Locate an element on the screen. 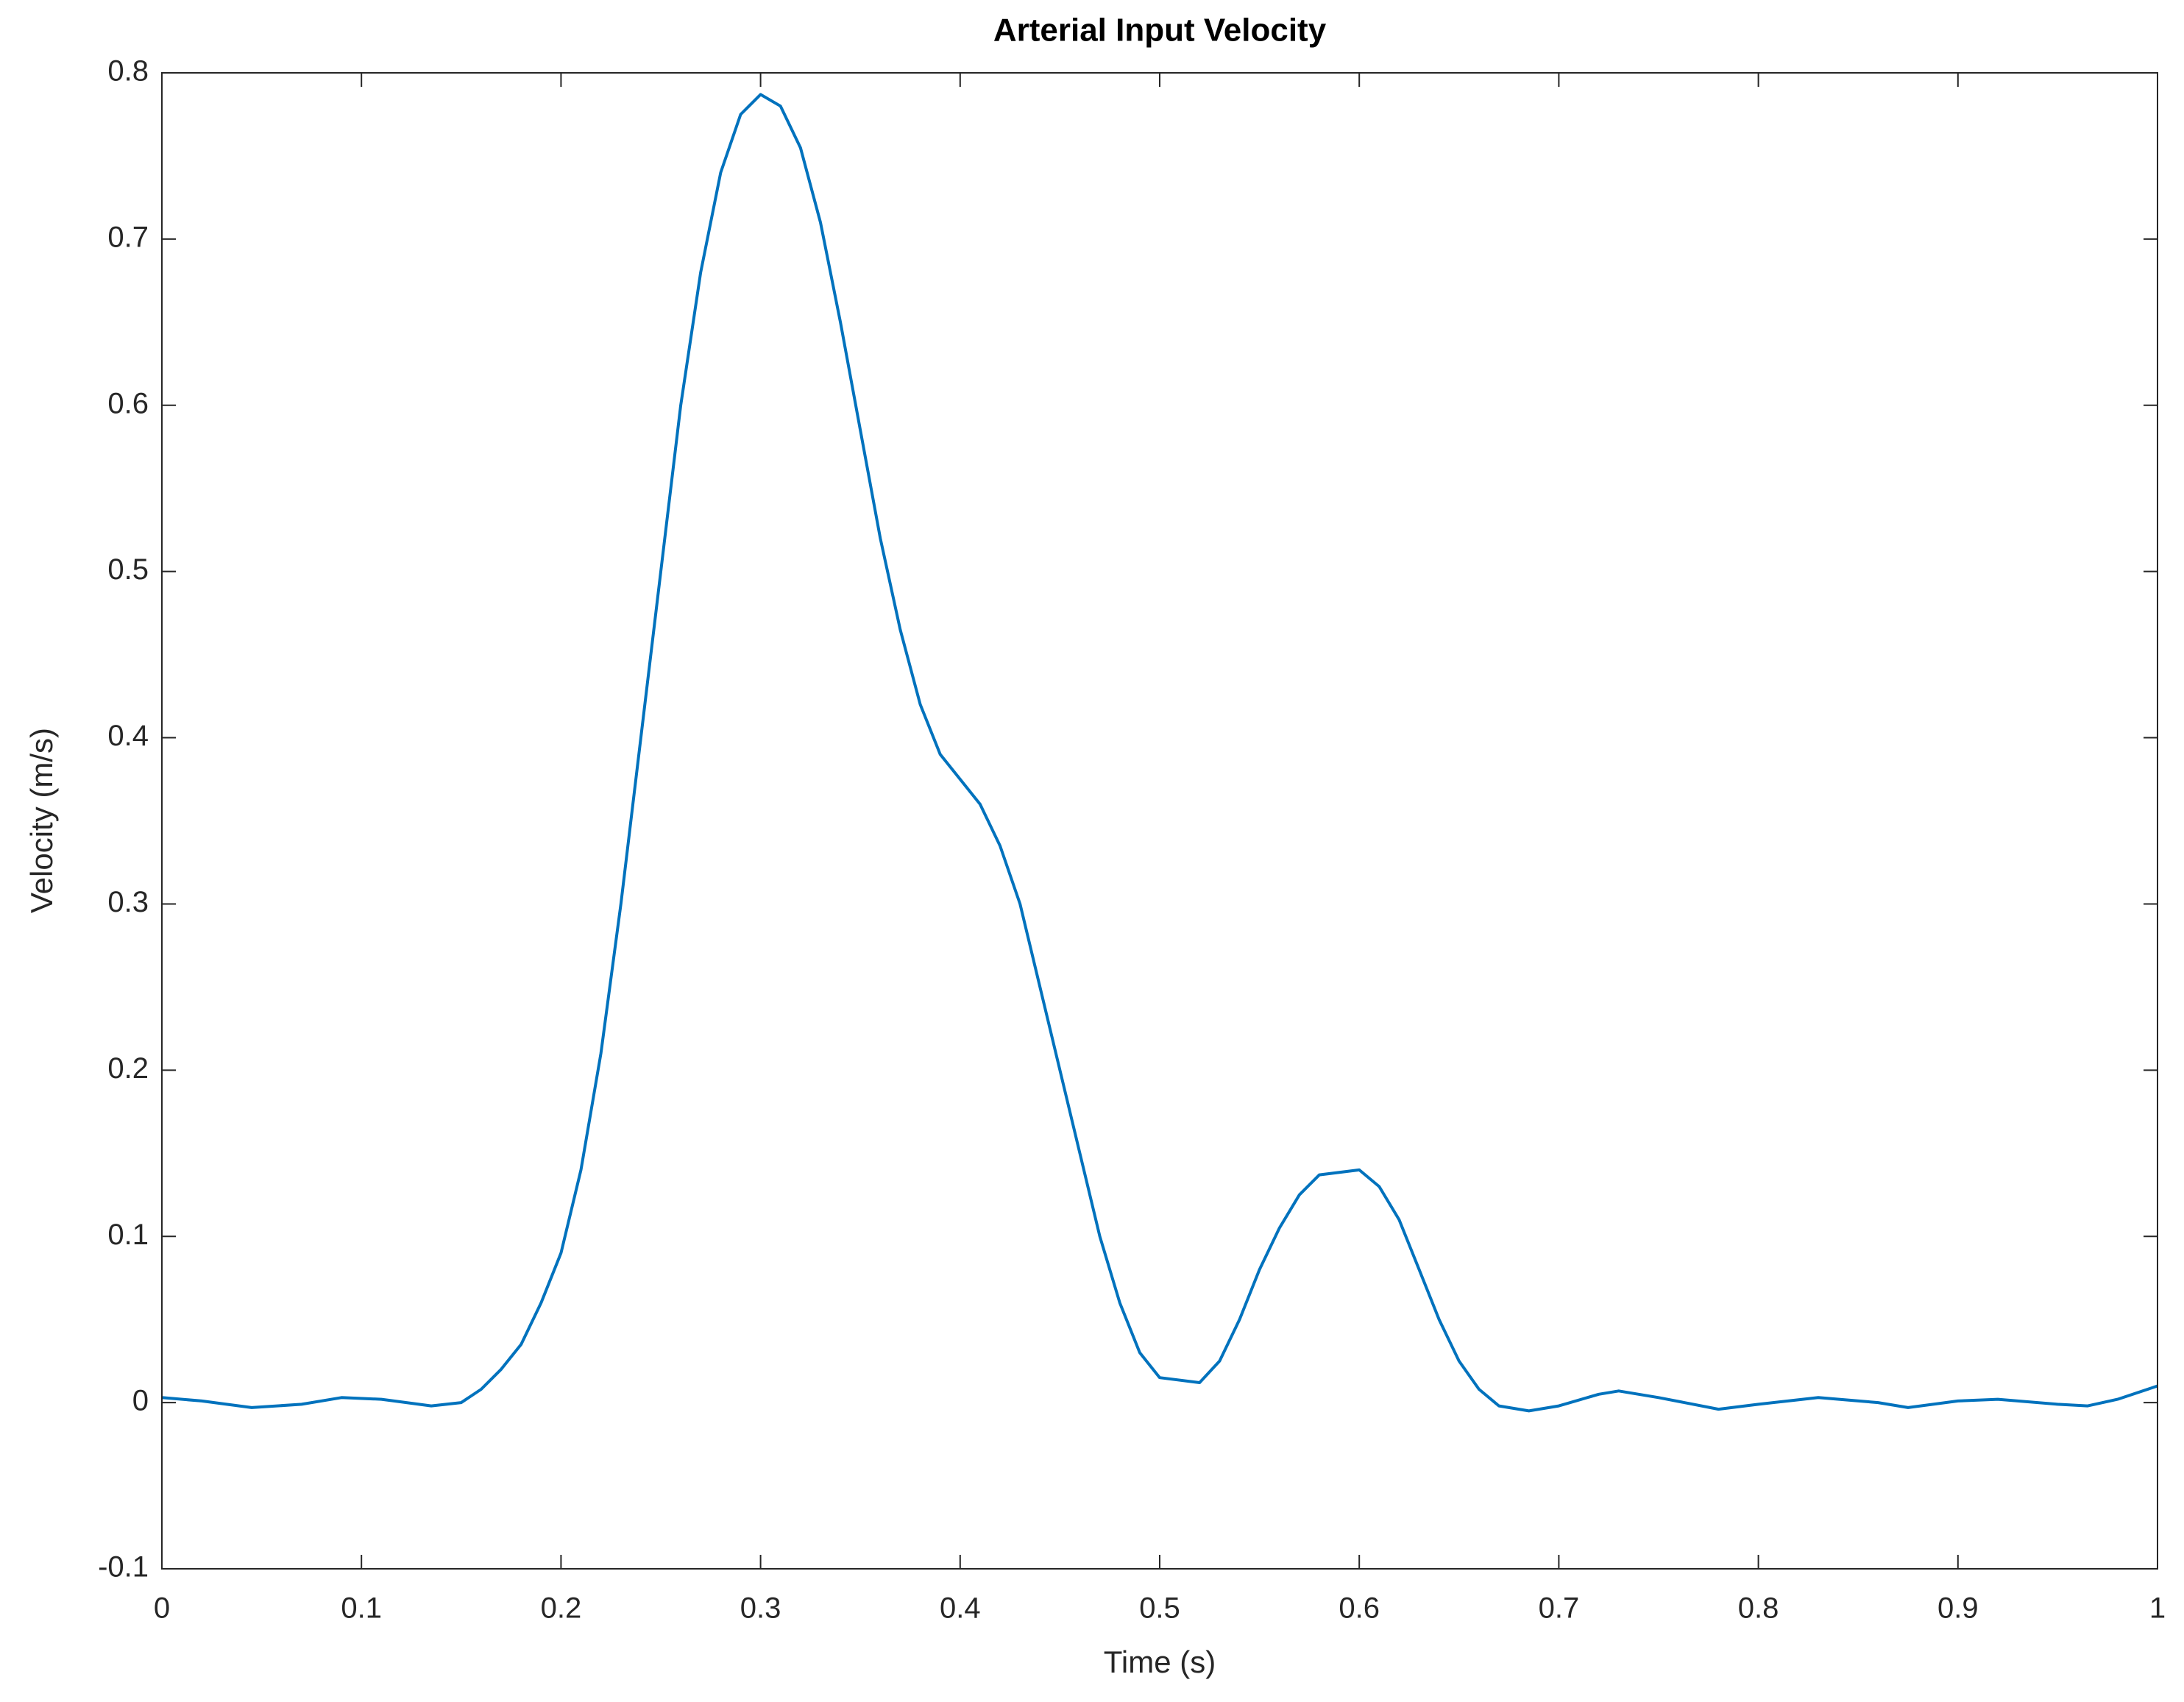  y-tick-label: 0.6 is located at coordinates (128, 403).